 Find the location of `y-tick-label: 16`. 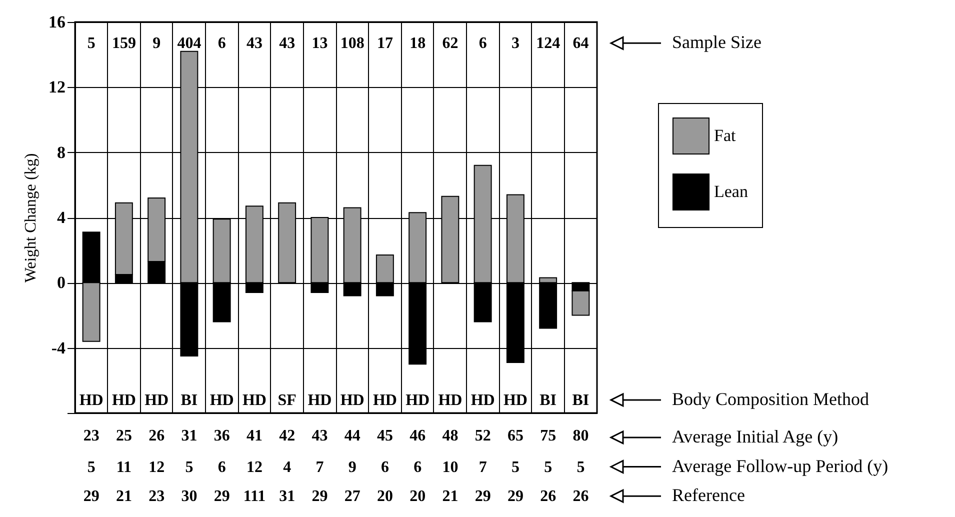

y-tick-label: 16 is located at coordinates (57, 22).